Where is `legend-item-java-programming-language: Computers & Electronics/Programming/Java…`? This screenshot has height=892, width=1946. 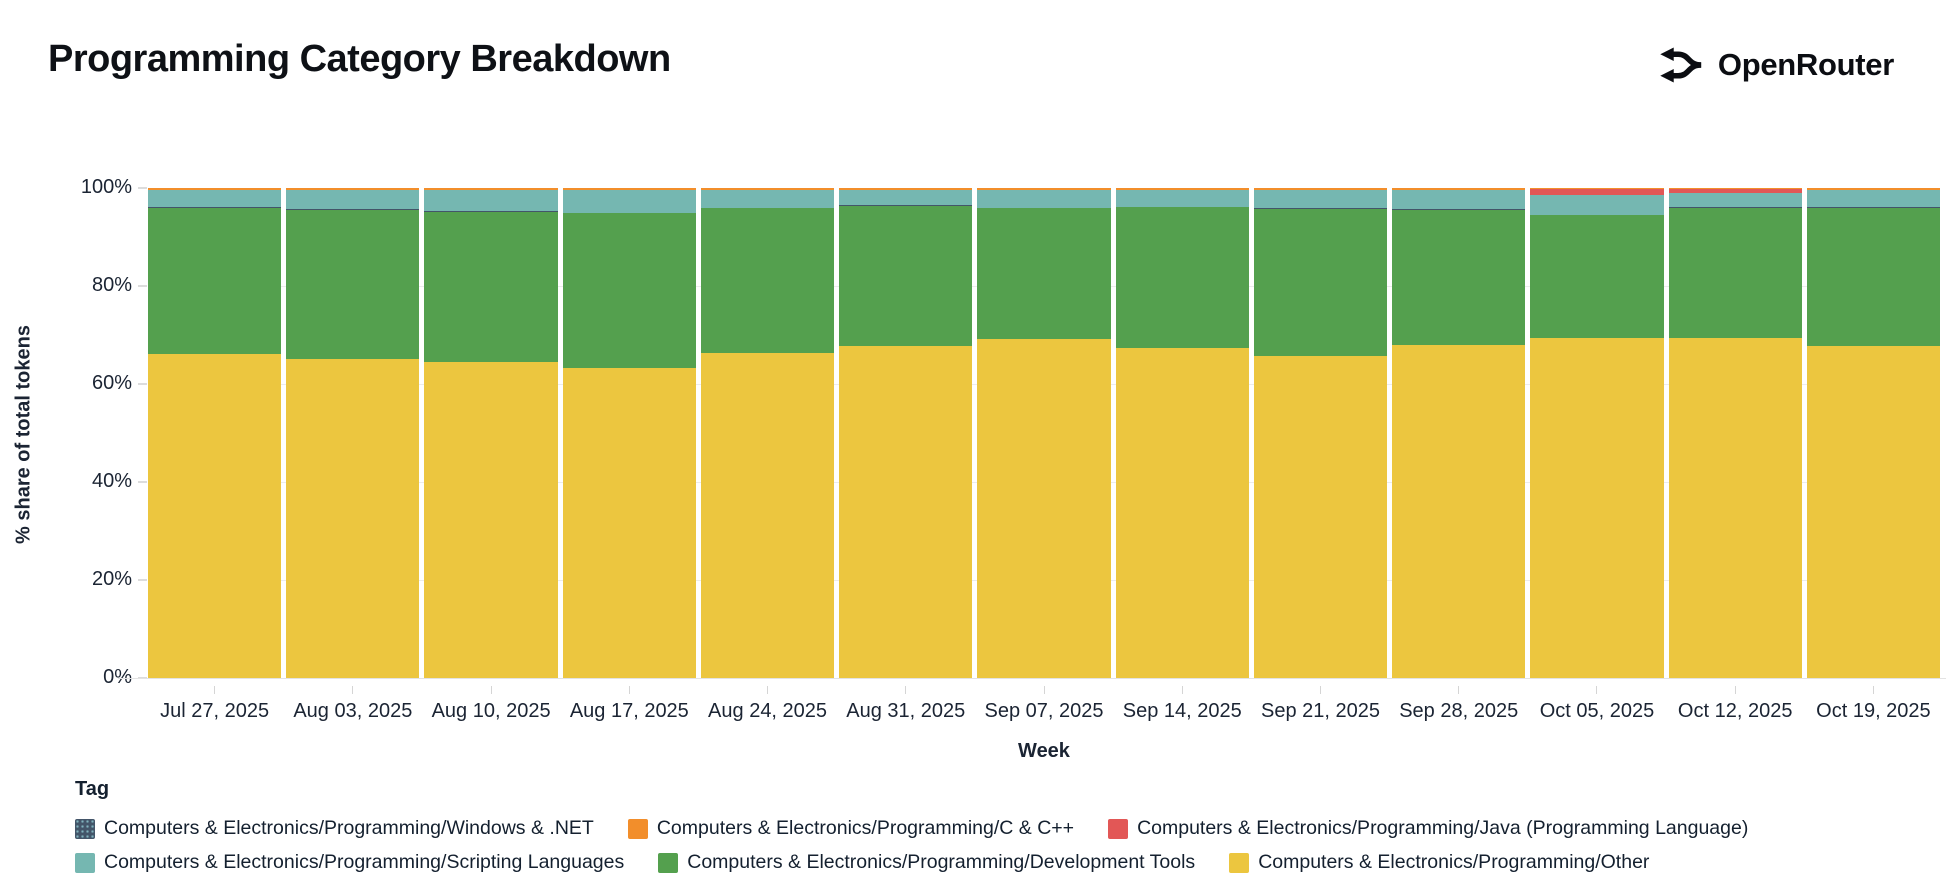 legend-item-java-programming-language: Computers & Electronics/Programming/Java… is located at coordinates (1428, 828).